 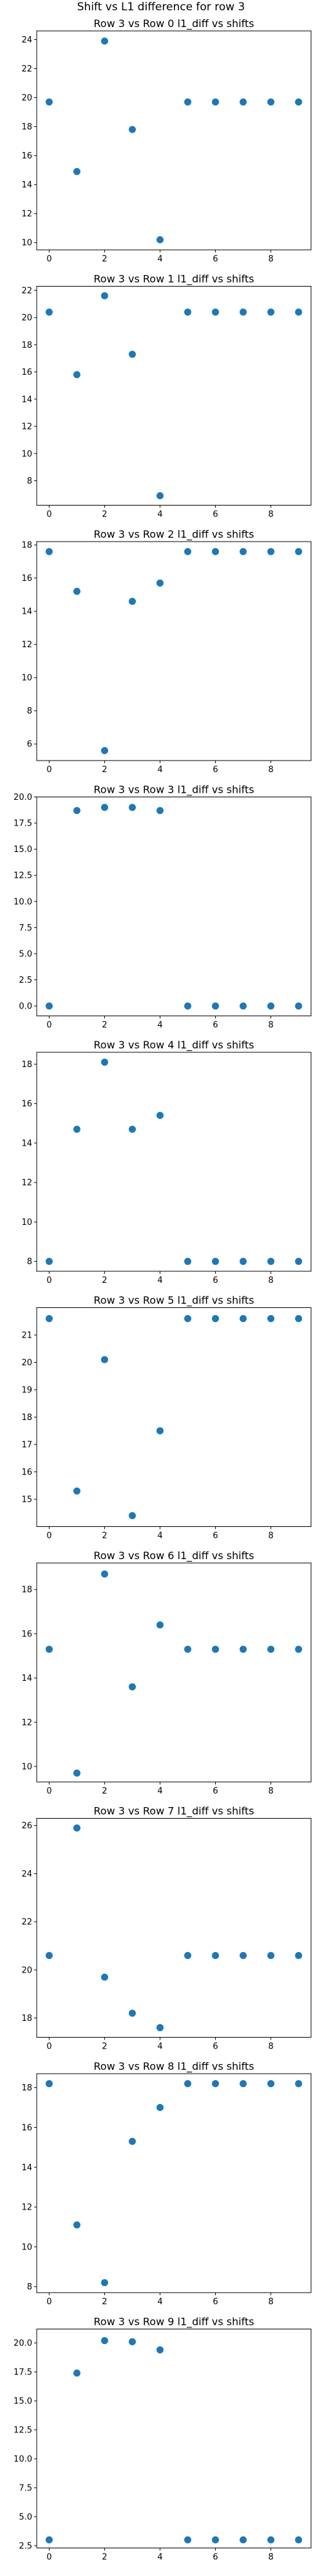 What do you see at coordinates (174, 1300) in the screenshot?
I see `subplot-title-5: Row 3 vs Row 5 l1_diff vs shifts` at bounding box center [174, 1300].